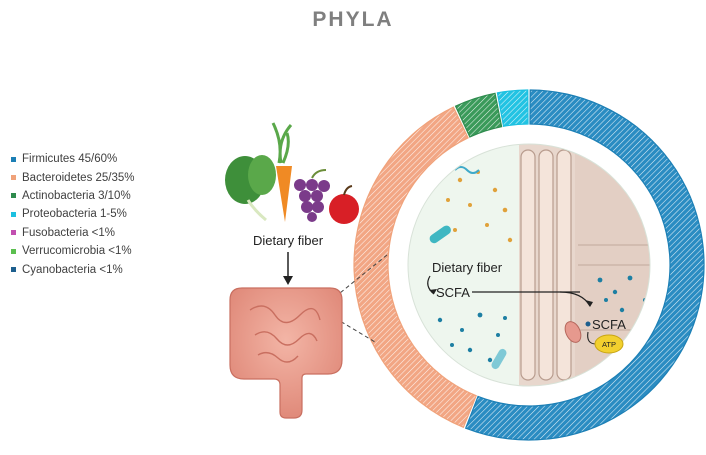 The height and width of the screenshot is (455, 706). I want to click on legend-item-firmicutes: Firmicutes 45/60%, so click(73, 159).